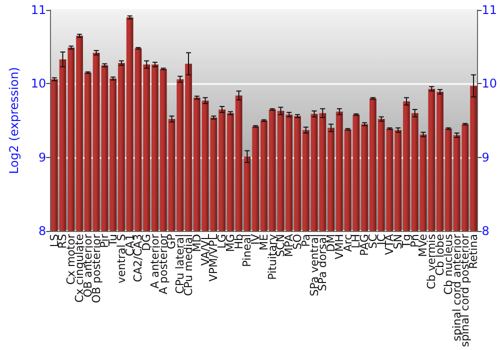 This screenshot has width=500, height=350. Describe the element at coordinates (42, 157) in the screenshot. I see `y-tick-label: 9` at that location.